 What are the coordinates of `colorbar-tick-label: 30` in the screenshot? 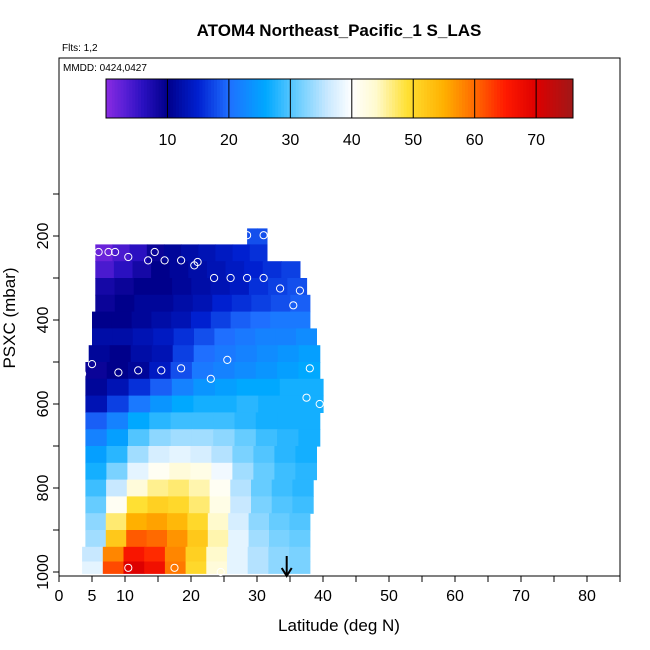 It's located at (290, 140).